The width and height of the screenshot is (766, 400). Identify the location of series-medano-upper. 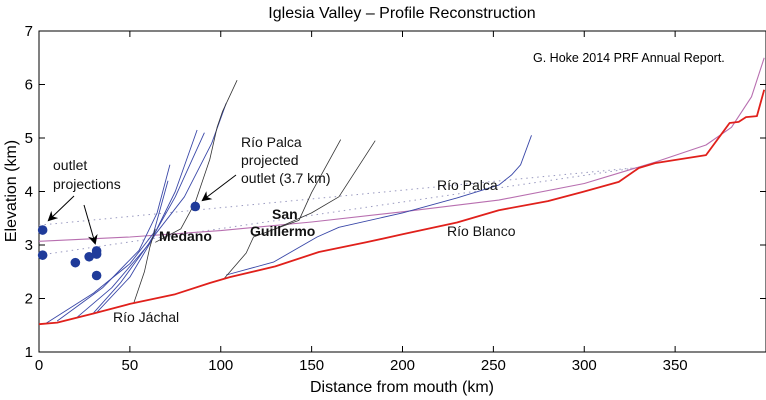
(196, 161).